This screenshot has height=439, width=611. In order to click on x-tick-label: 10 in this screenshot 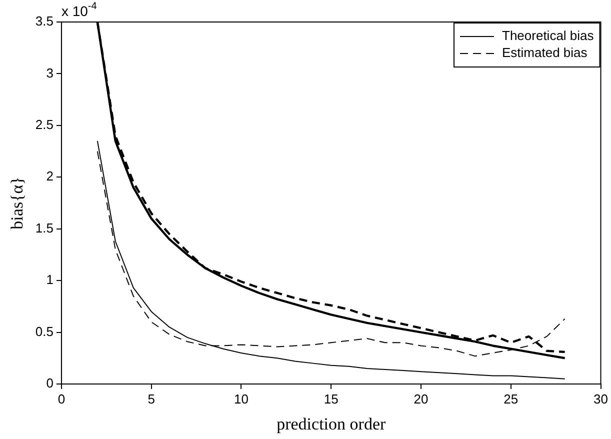, I will do `click(241, 398)`.